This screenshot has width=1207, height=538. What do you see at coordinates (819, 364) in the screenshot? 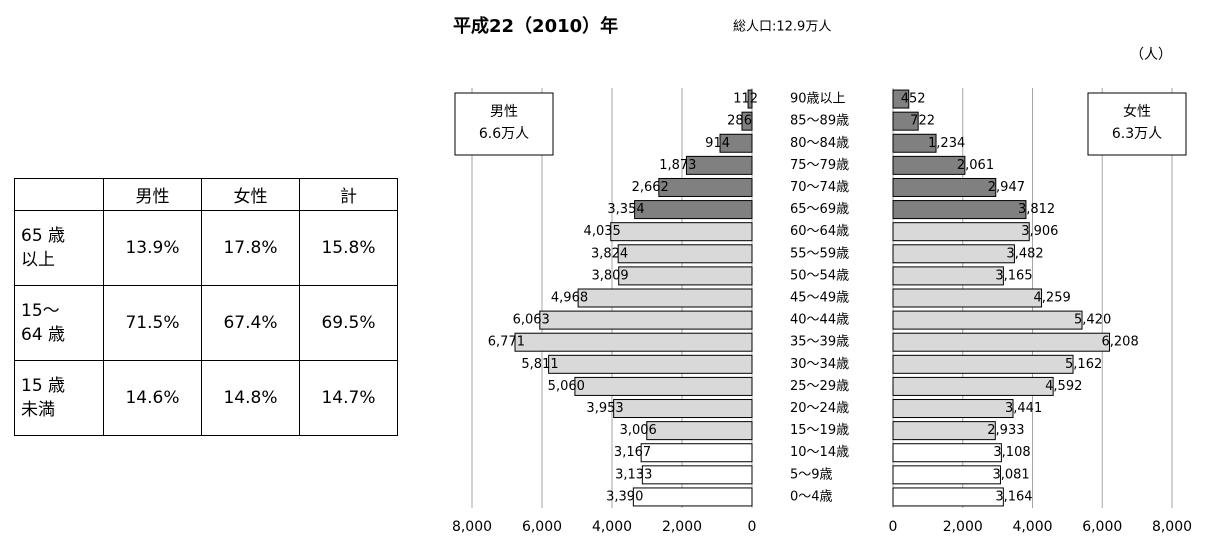
I see `category-label: 30～34歳` at bounding box center [819, 364].